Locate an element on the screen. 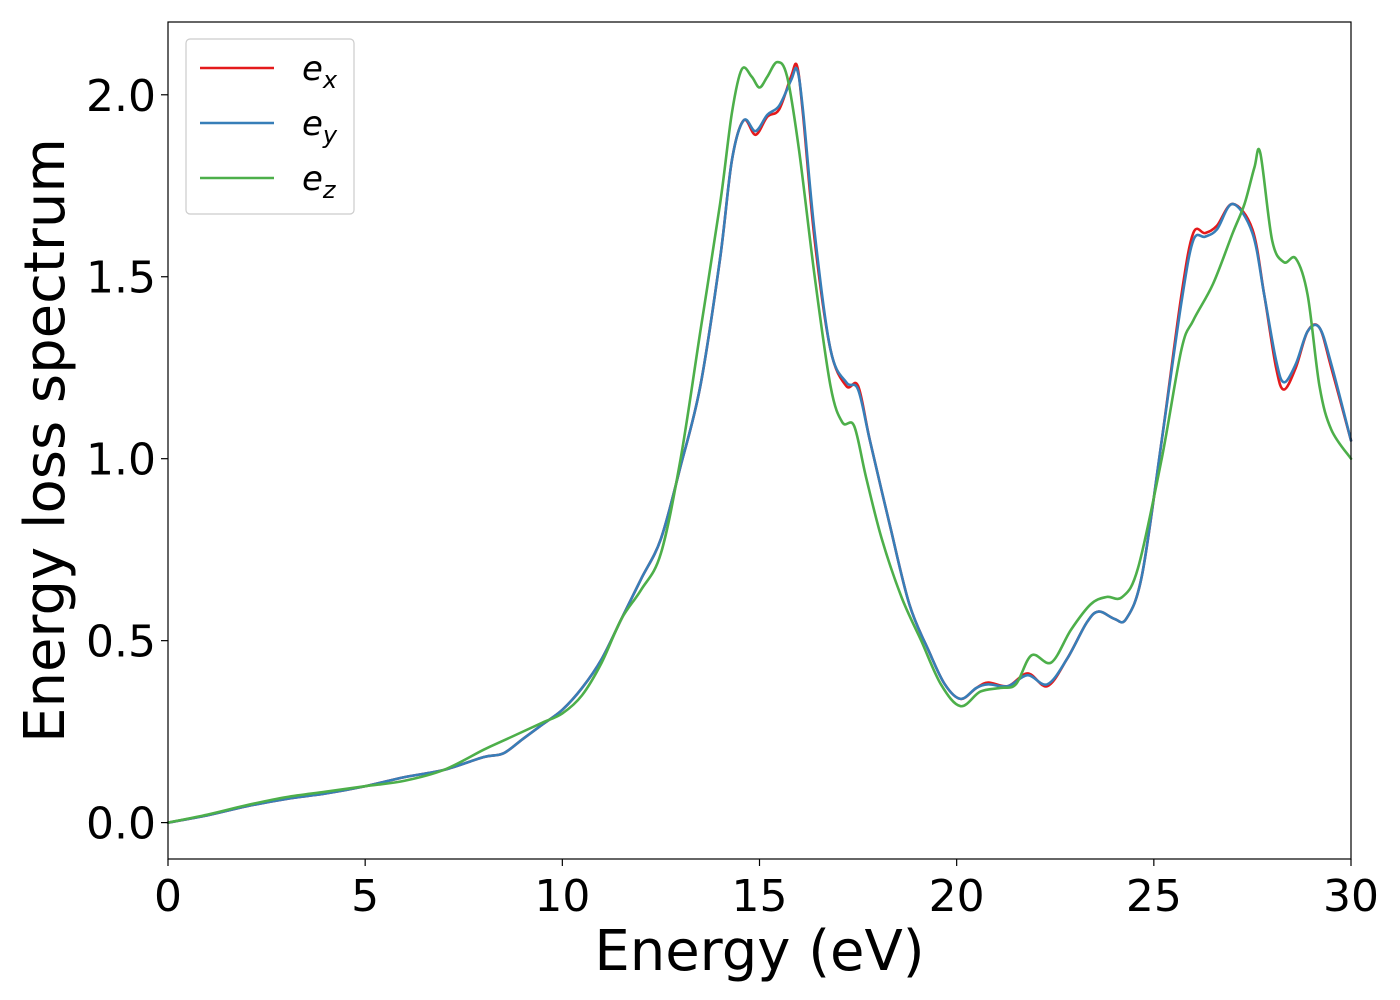 The height and width of the screenshot is (1000, 1400). y-tick-label: 0.0 is located at coordinates (121, 824).